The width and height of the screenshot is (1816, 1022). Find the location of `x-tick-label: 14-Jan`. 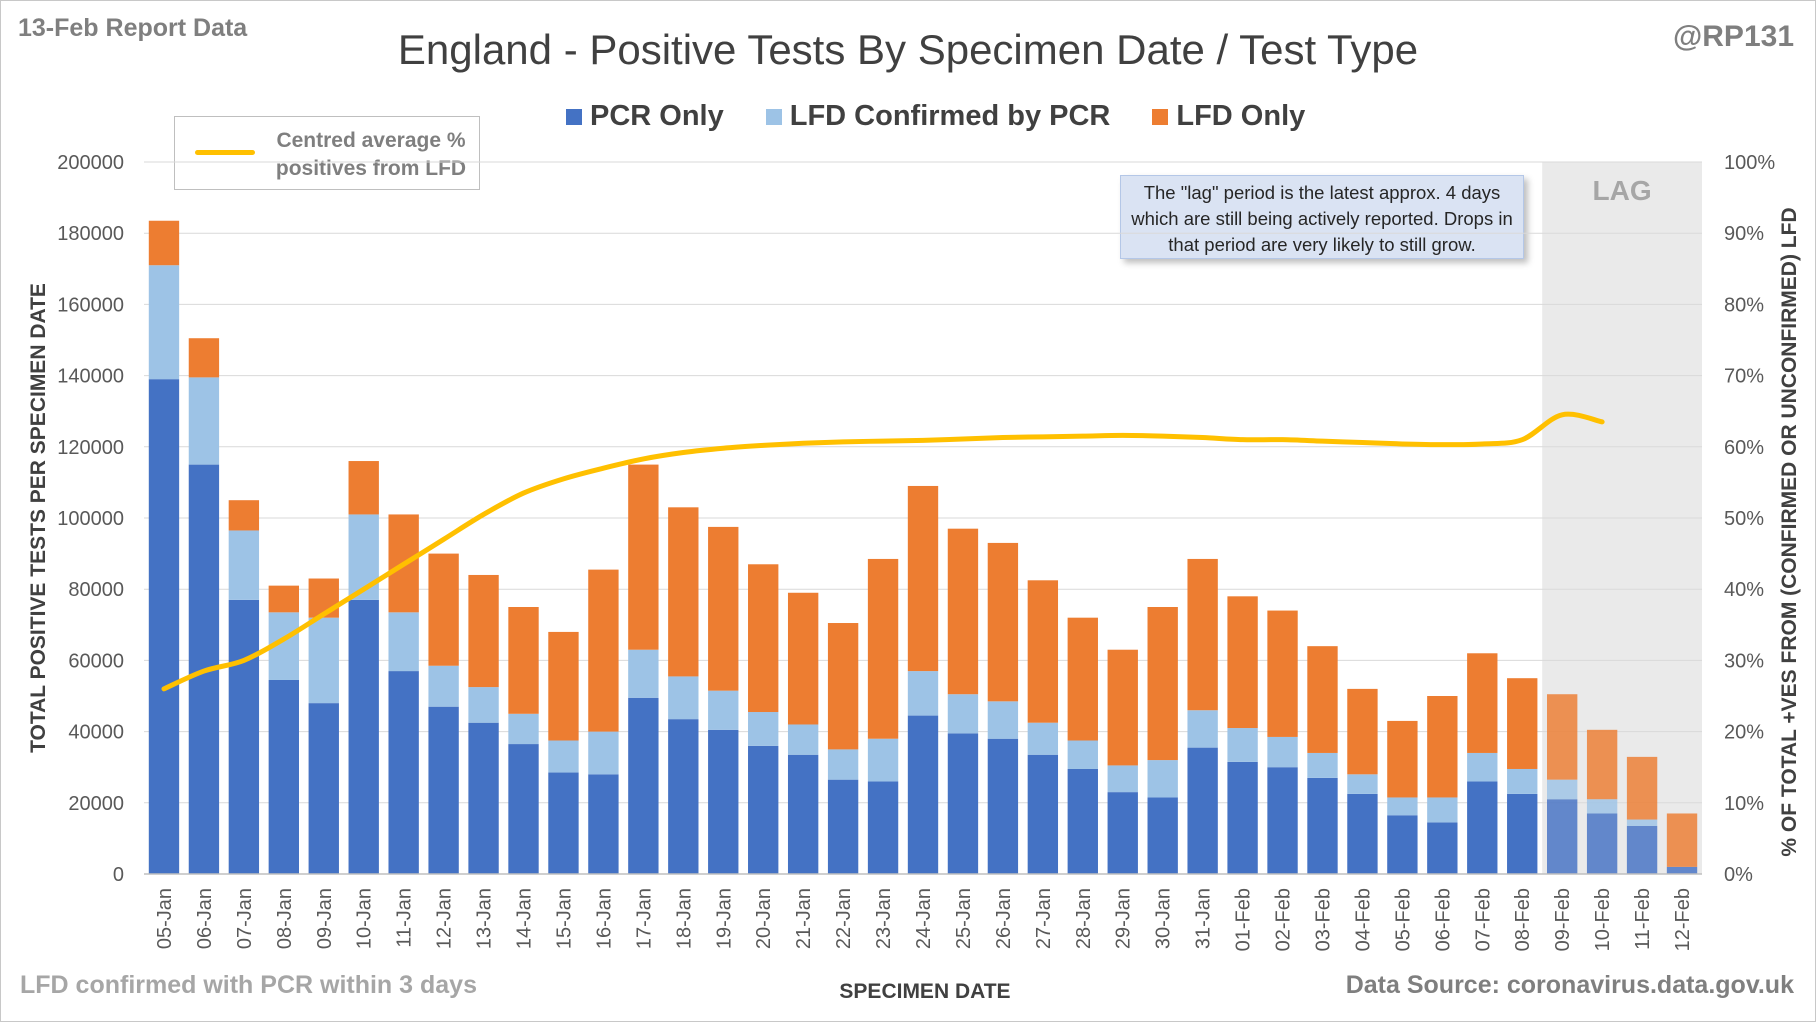

x-tick-label: 14-Jan is located at coordinates (525, 918).